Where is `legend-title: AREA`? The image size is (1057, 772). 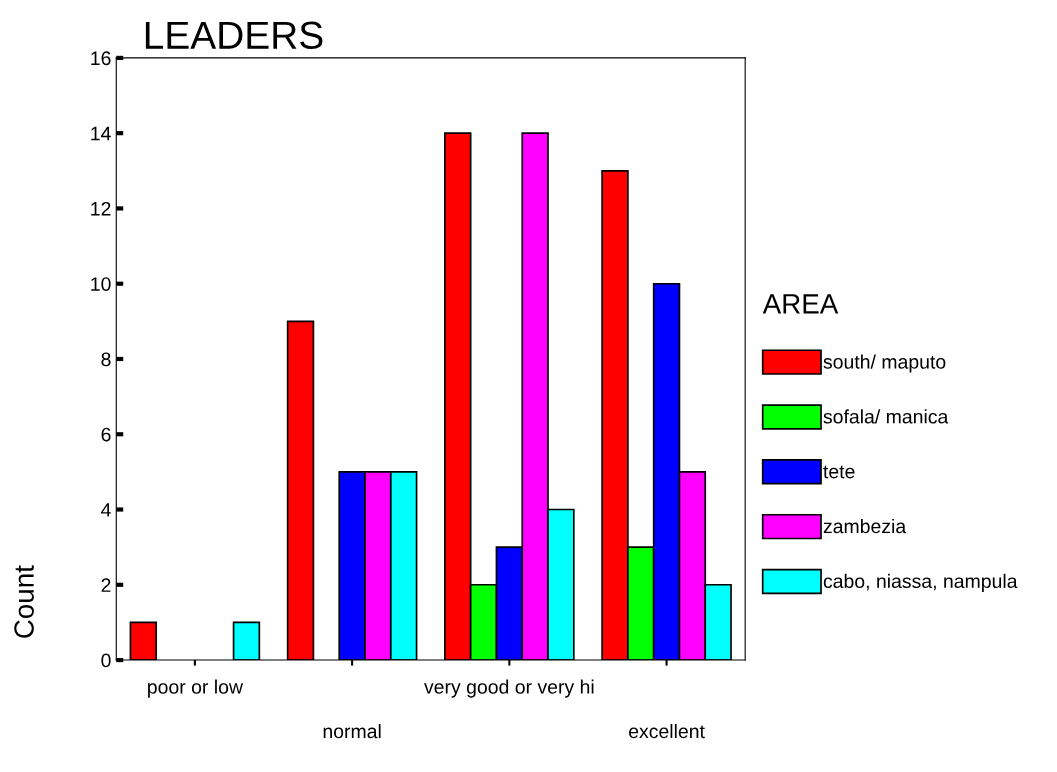 legend-title: AREA is located at coordinates (800, 304).